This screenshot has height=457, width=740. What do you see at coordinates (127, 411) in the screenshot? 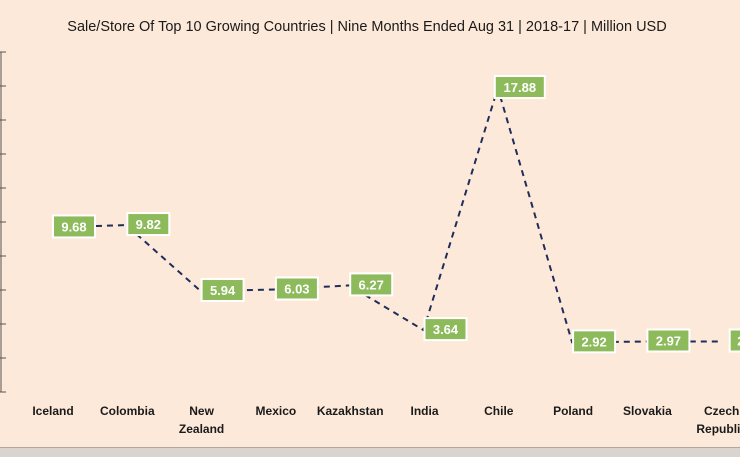
I see `x-tick-label: Colombia` at bounding box center [127, 411].